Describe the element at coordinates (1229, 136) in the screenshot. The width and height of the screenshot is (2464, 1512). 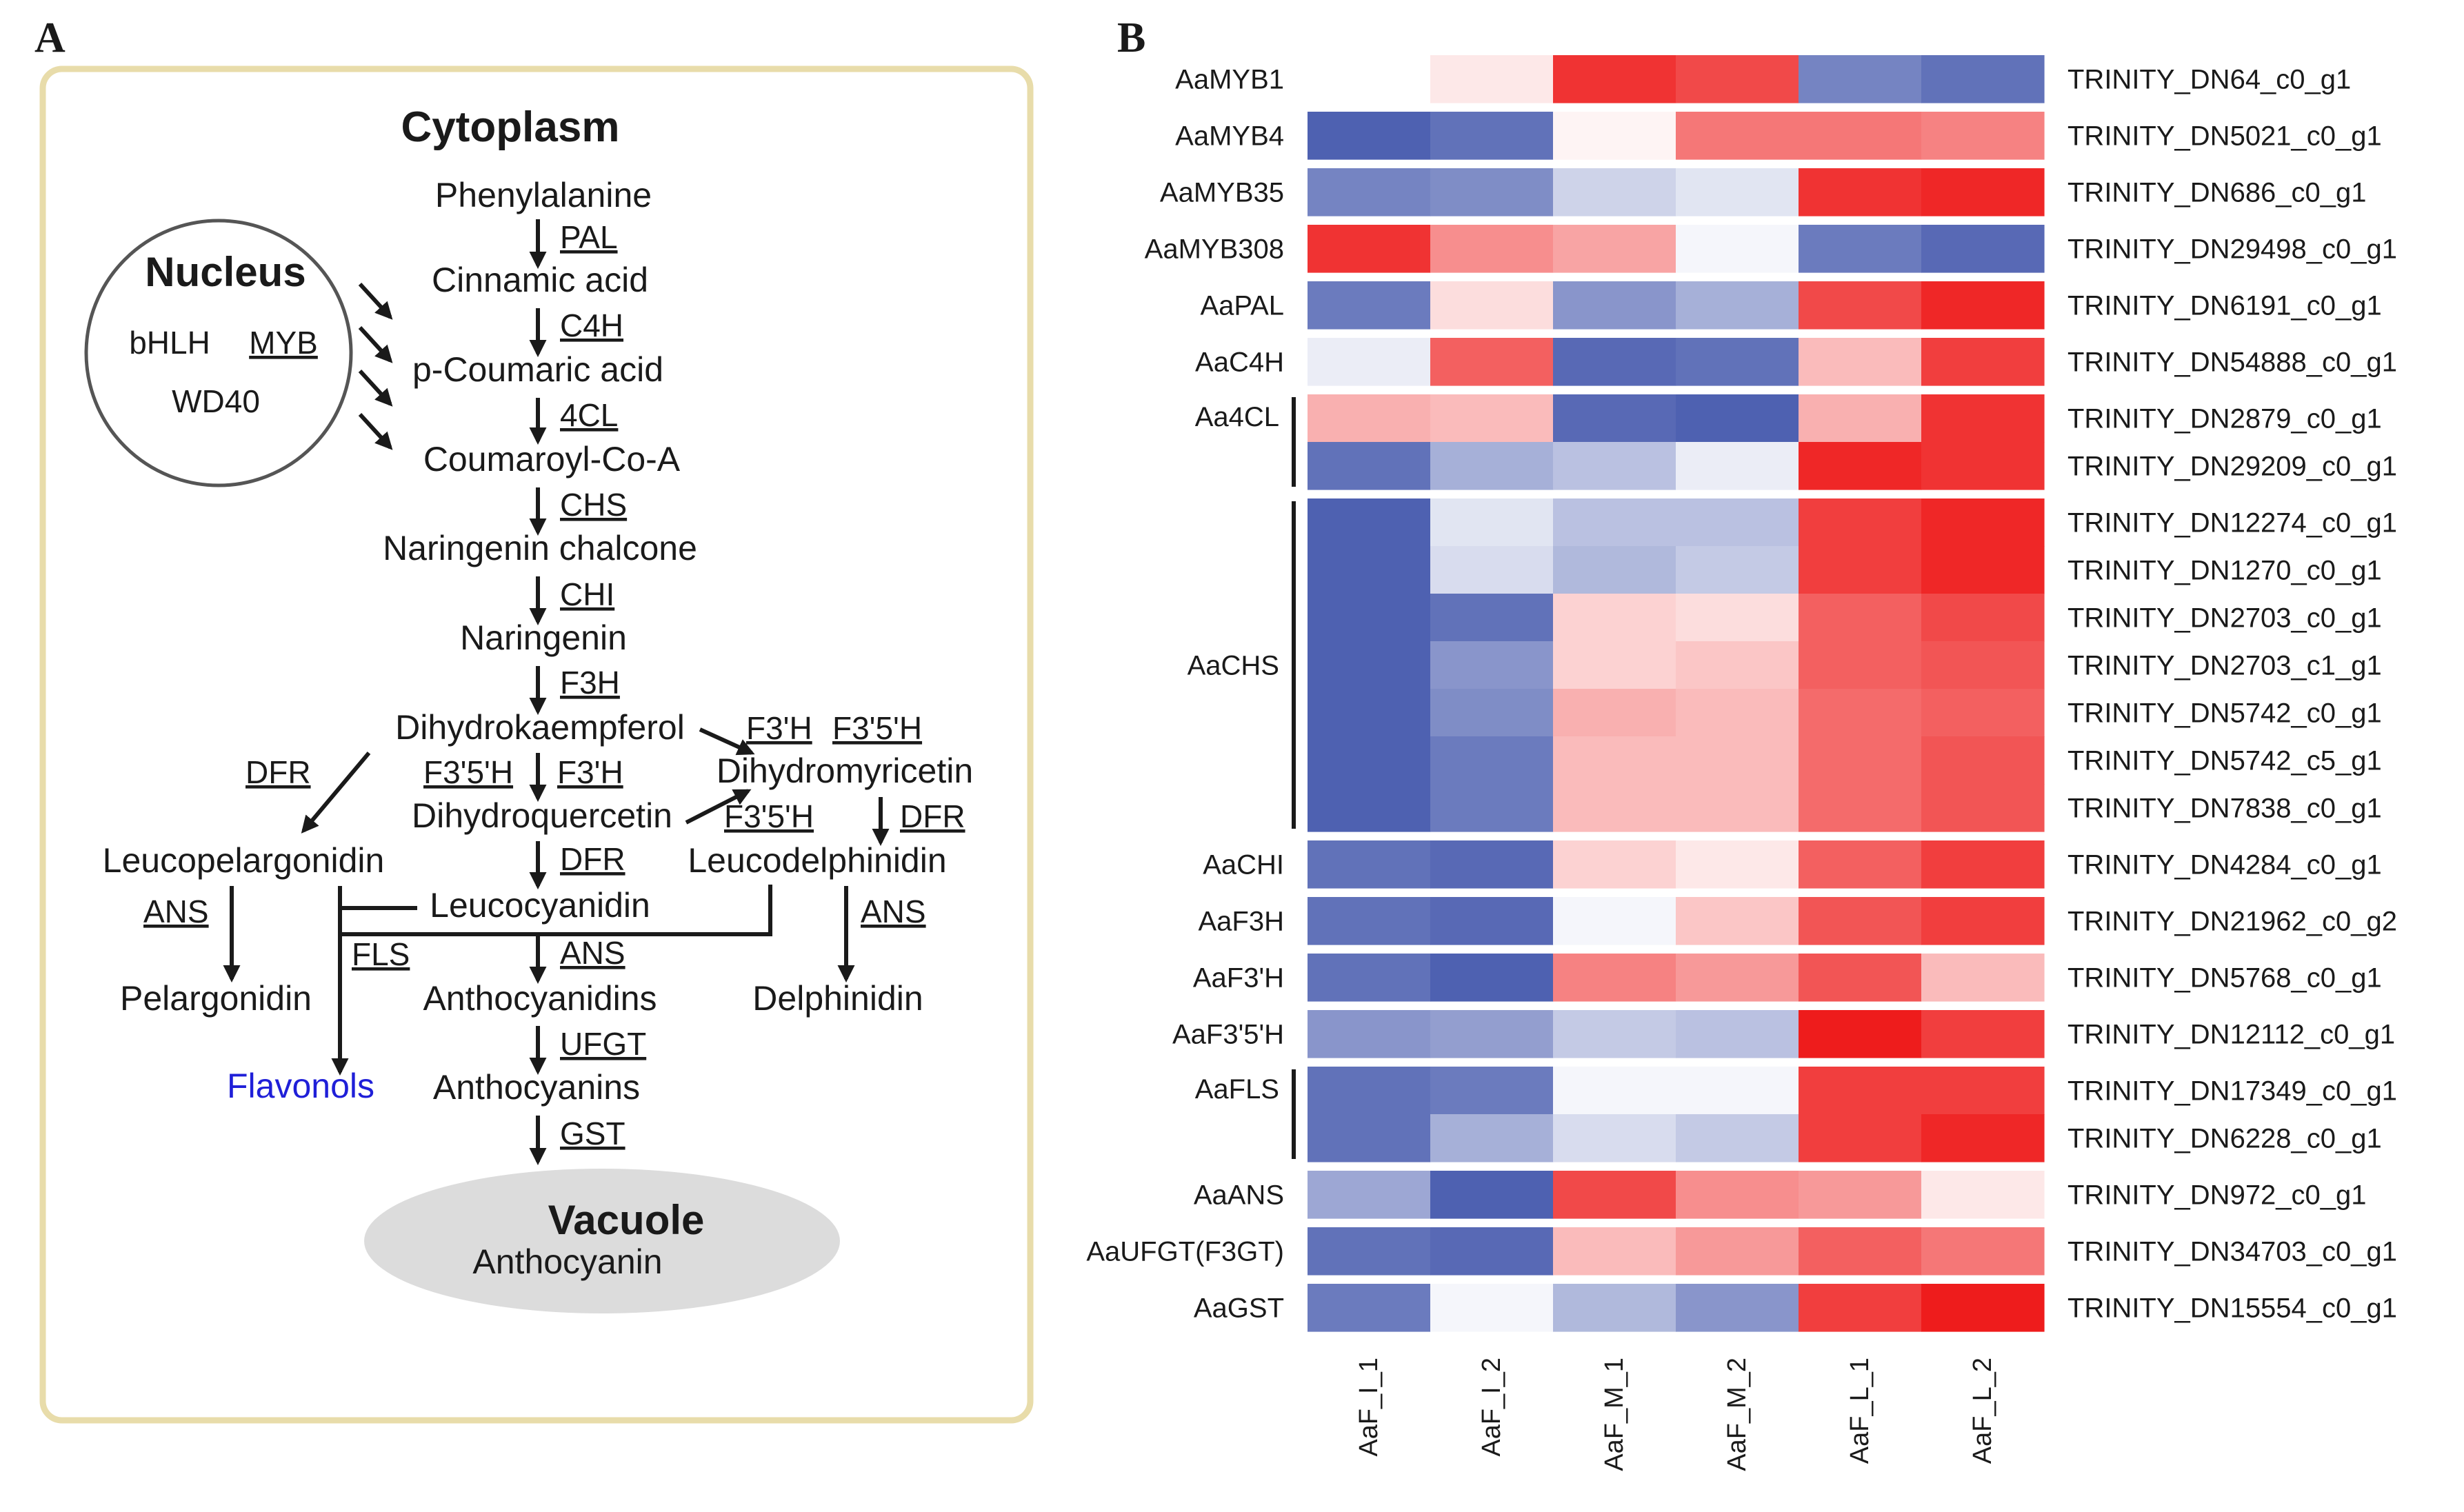
I see `gene-label: AaMYB4` at that location.